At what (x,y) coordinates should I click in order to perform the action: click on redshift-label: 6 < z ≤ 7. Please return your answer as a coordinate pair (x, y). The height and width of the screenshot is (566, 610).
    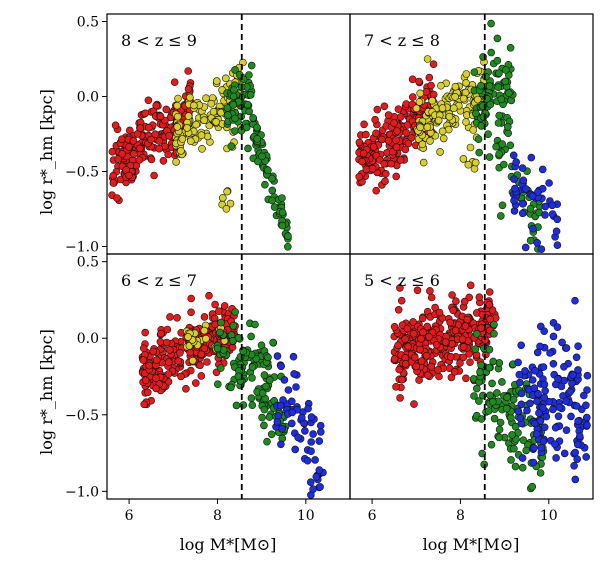
    Looking at the image, I should click on (159, 280).